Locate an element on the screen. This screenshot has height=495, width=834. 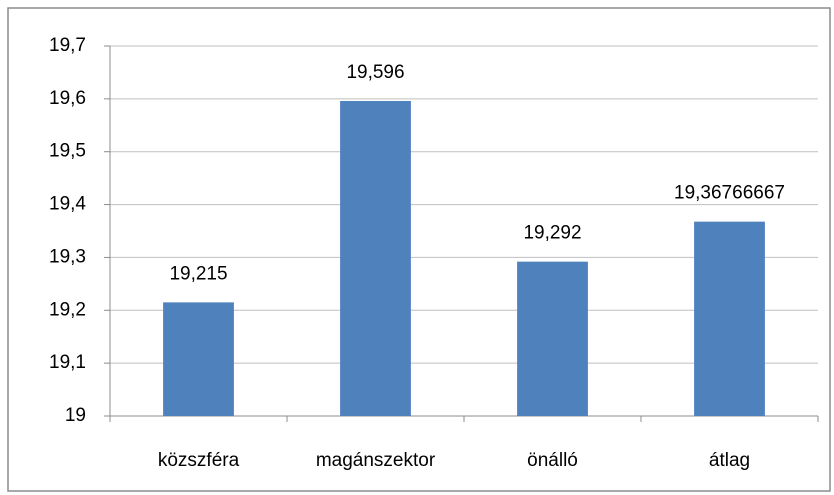
y-tick-label: 19,2 is located at coordinates (67, 309).